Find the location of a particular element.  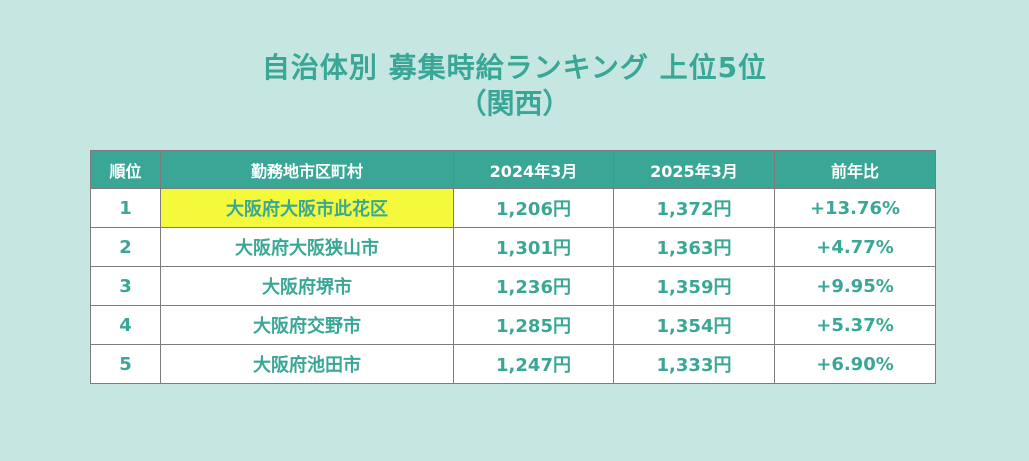

wage-2024-cell: 1,285円 is located at coordinates (533, 325).